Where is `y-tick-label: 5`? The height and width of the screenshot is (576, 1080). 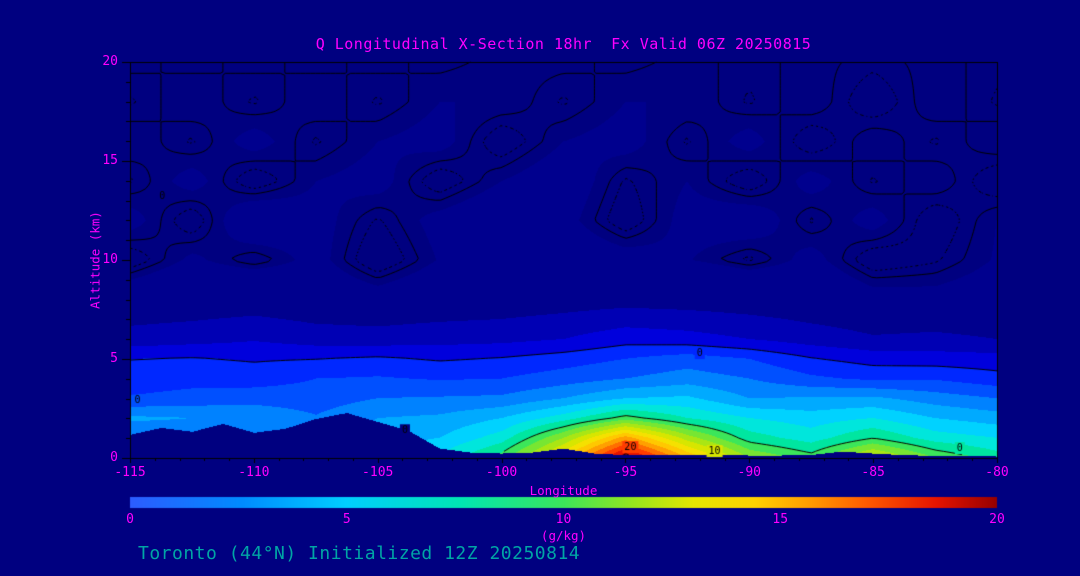 y-tick-label: 5 is located at coordinates (114, 358).